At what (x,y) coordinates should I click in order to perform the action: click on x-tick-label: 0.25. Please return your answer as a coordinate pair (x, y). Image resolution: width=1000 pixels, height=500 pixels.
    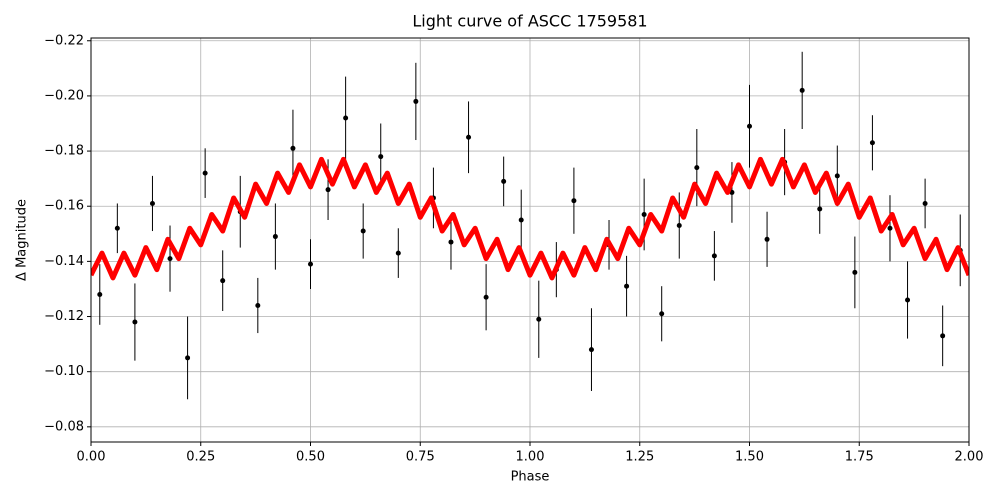
    Looking at the image, I should click on (200, 457).